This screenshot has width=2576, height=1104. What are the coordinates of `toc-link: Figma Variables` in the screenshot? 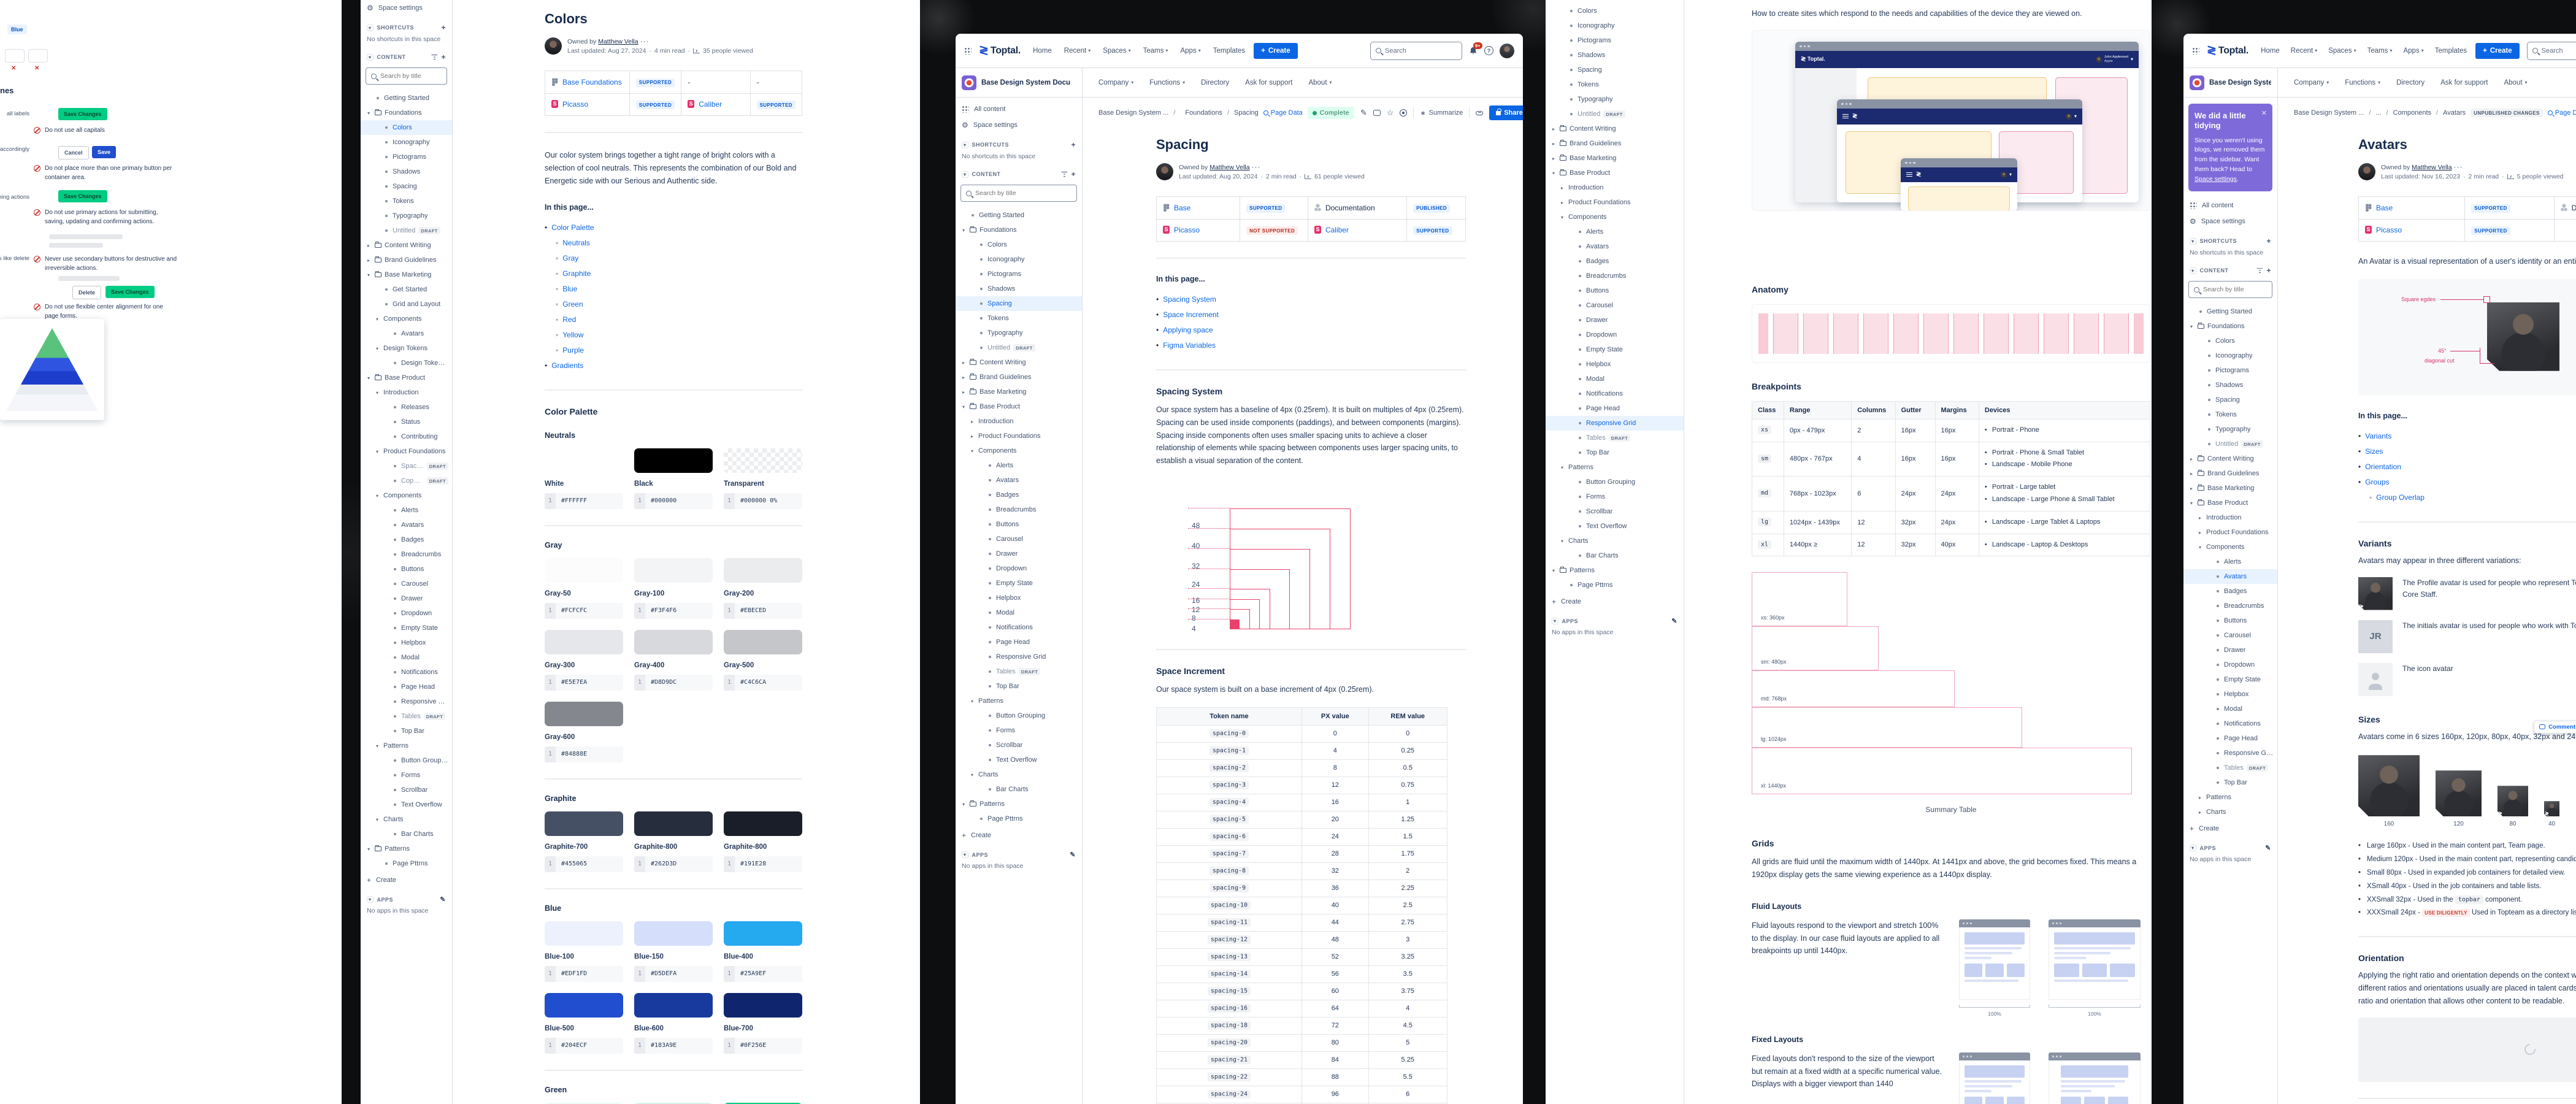 It's located at (1189, 345).